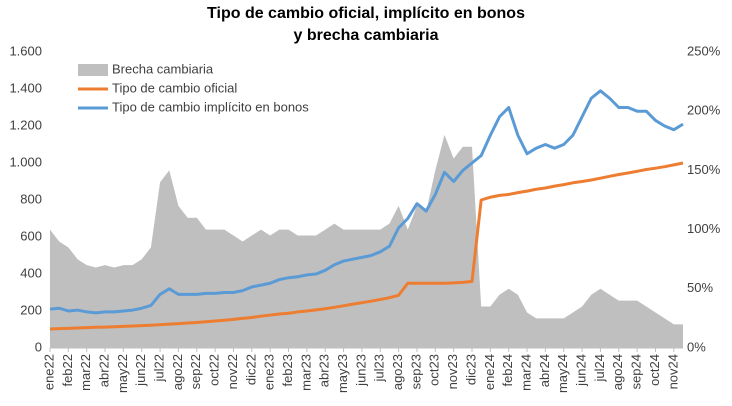 The image size is (732, 406). I want to click on y-tick-label: 1.400, so click(25, 87).